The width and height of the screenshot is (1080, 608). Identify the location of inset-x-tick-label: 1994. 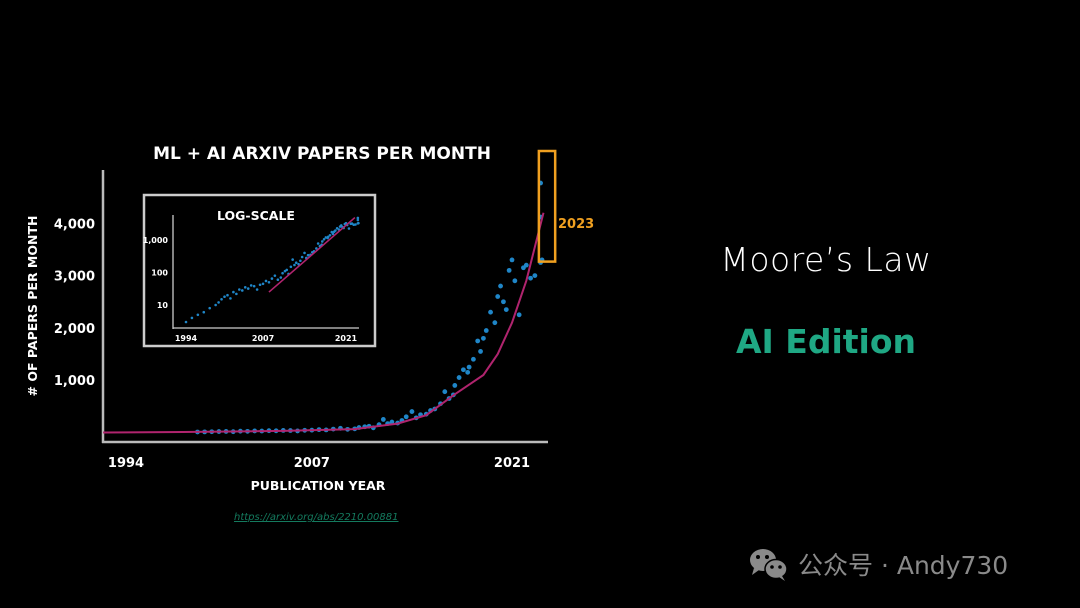
(186, 338).